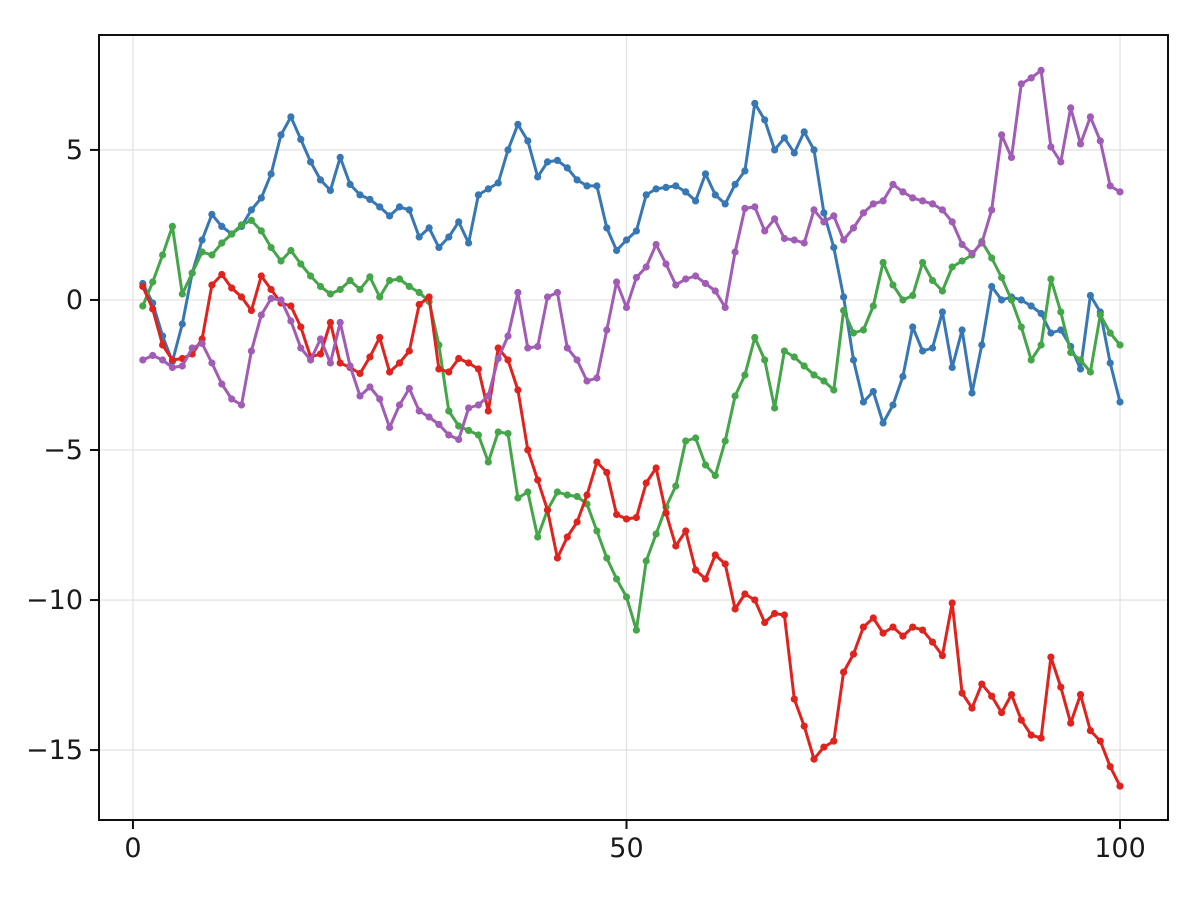  What do you see at coordinates (74, 150) in the screenshot?
I see `y-tick-label: 5` at bounding box center [74, 150].